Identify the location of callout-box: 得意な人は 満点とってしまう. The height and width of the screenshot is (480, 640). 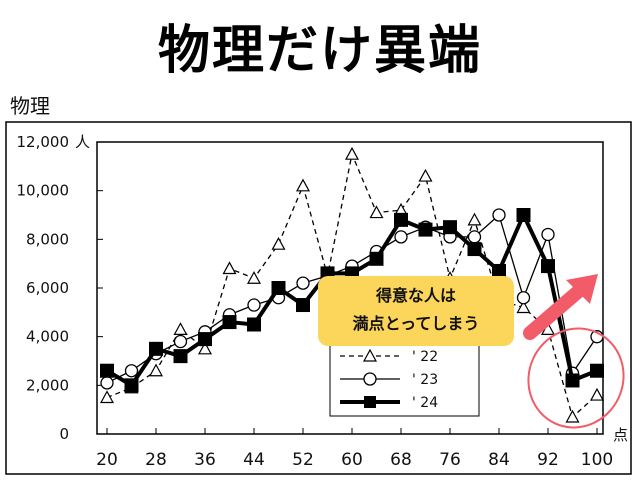
(416, 311).